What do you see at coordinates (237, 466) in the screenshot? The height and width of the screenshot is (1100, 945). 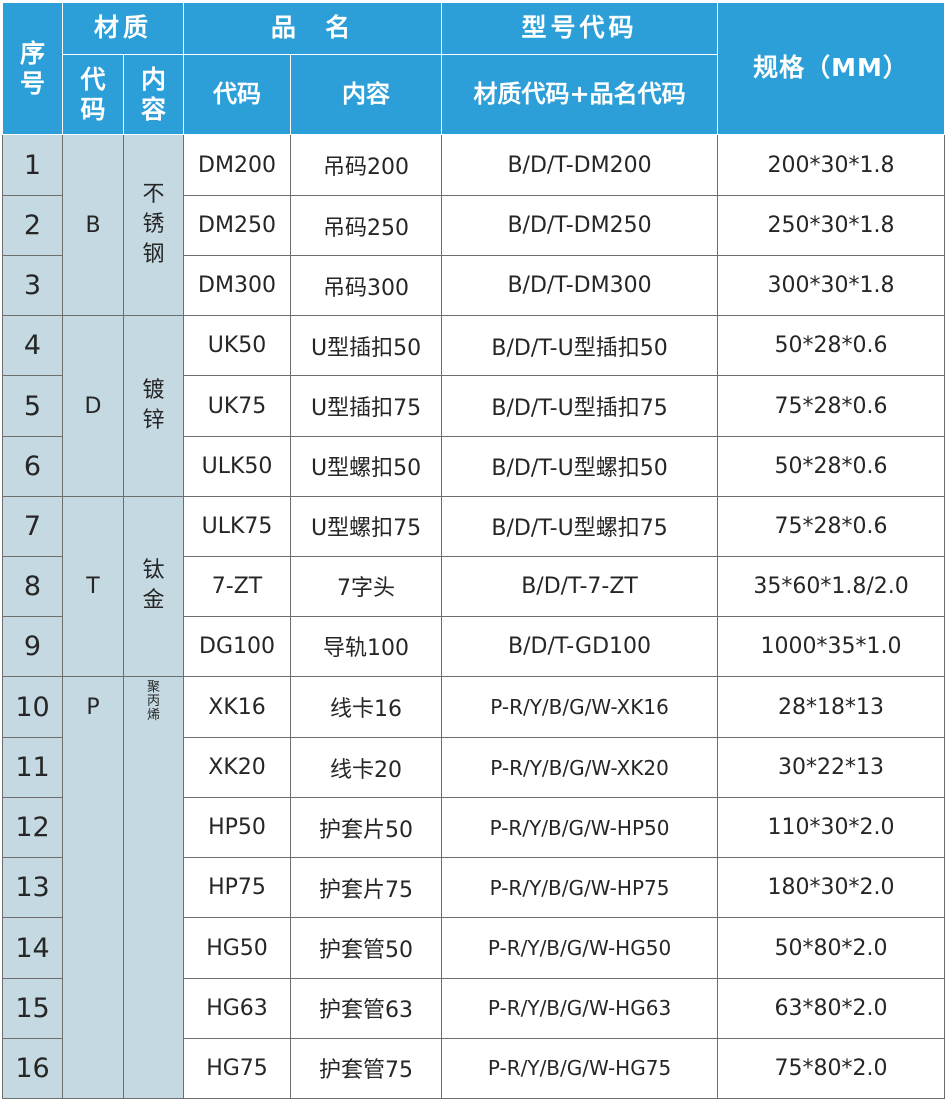 I see `row-code: ULK50` at bounding box center [237, 466].